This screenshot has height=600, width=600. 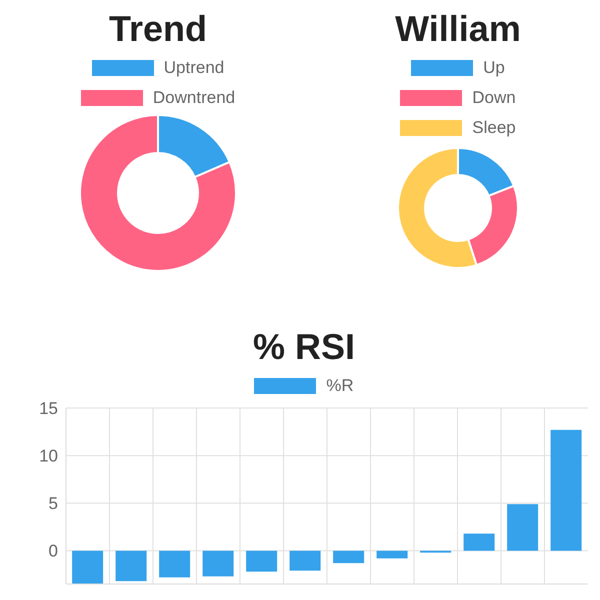 I want to click on legend-label: Sleep, so click(x=494, y=128).